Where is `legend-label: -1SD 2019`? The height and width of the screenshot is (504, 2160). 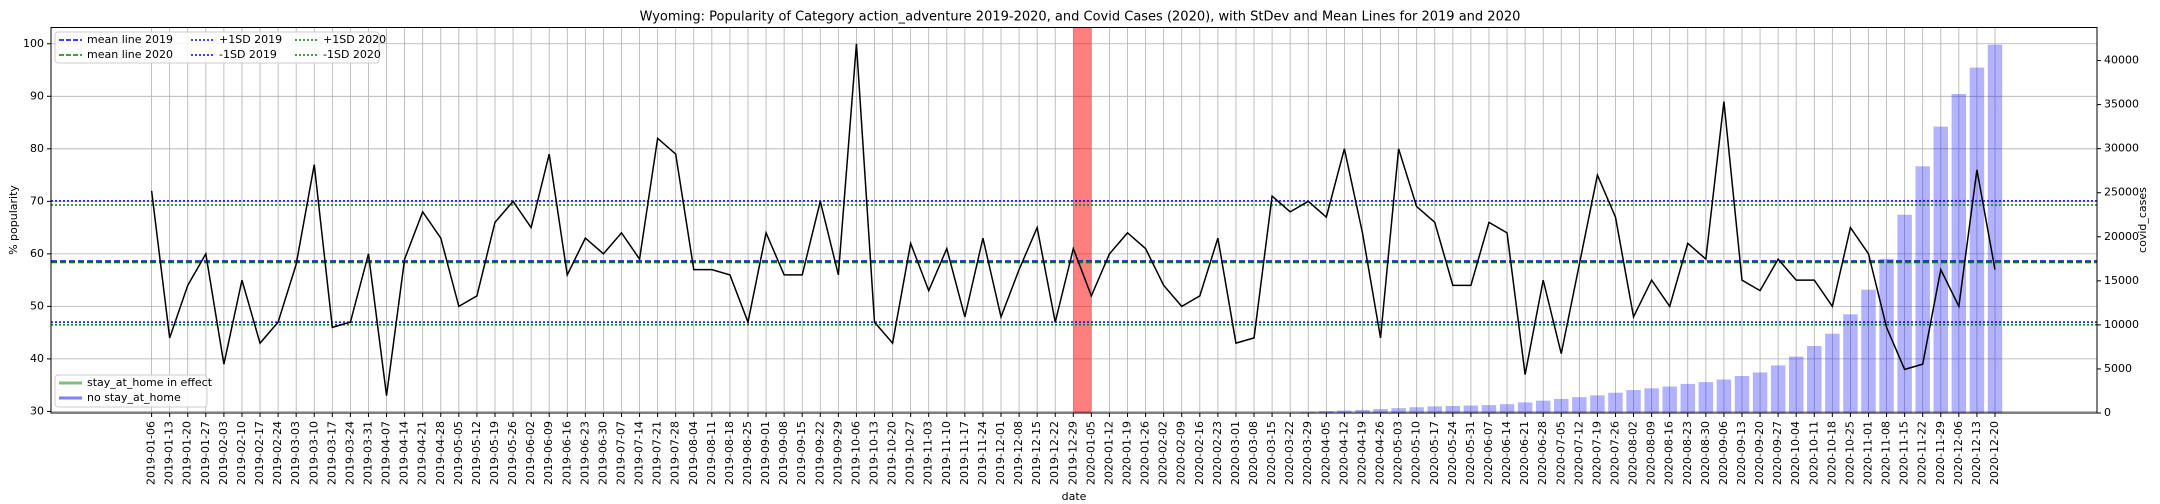 legend-label: -1SD 2019 is located at coordinates (248, 54).